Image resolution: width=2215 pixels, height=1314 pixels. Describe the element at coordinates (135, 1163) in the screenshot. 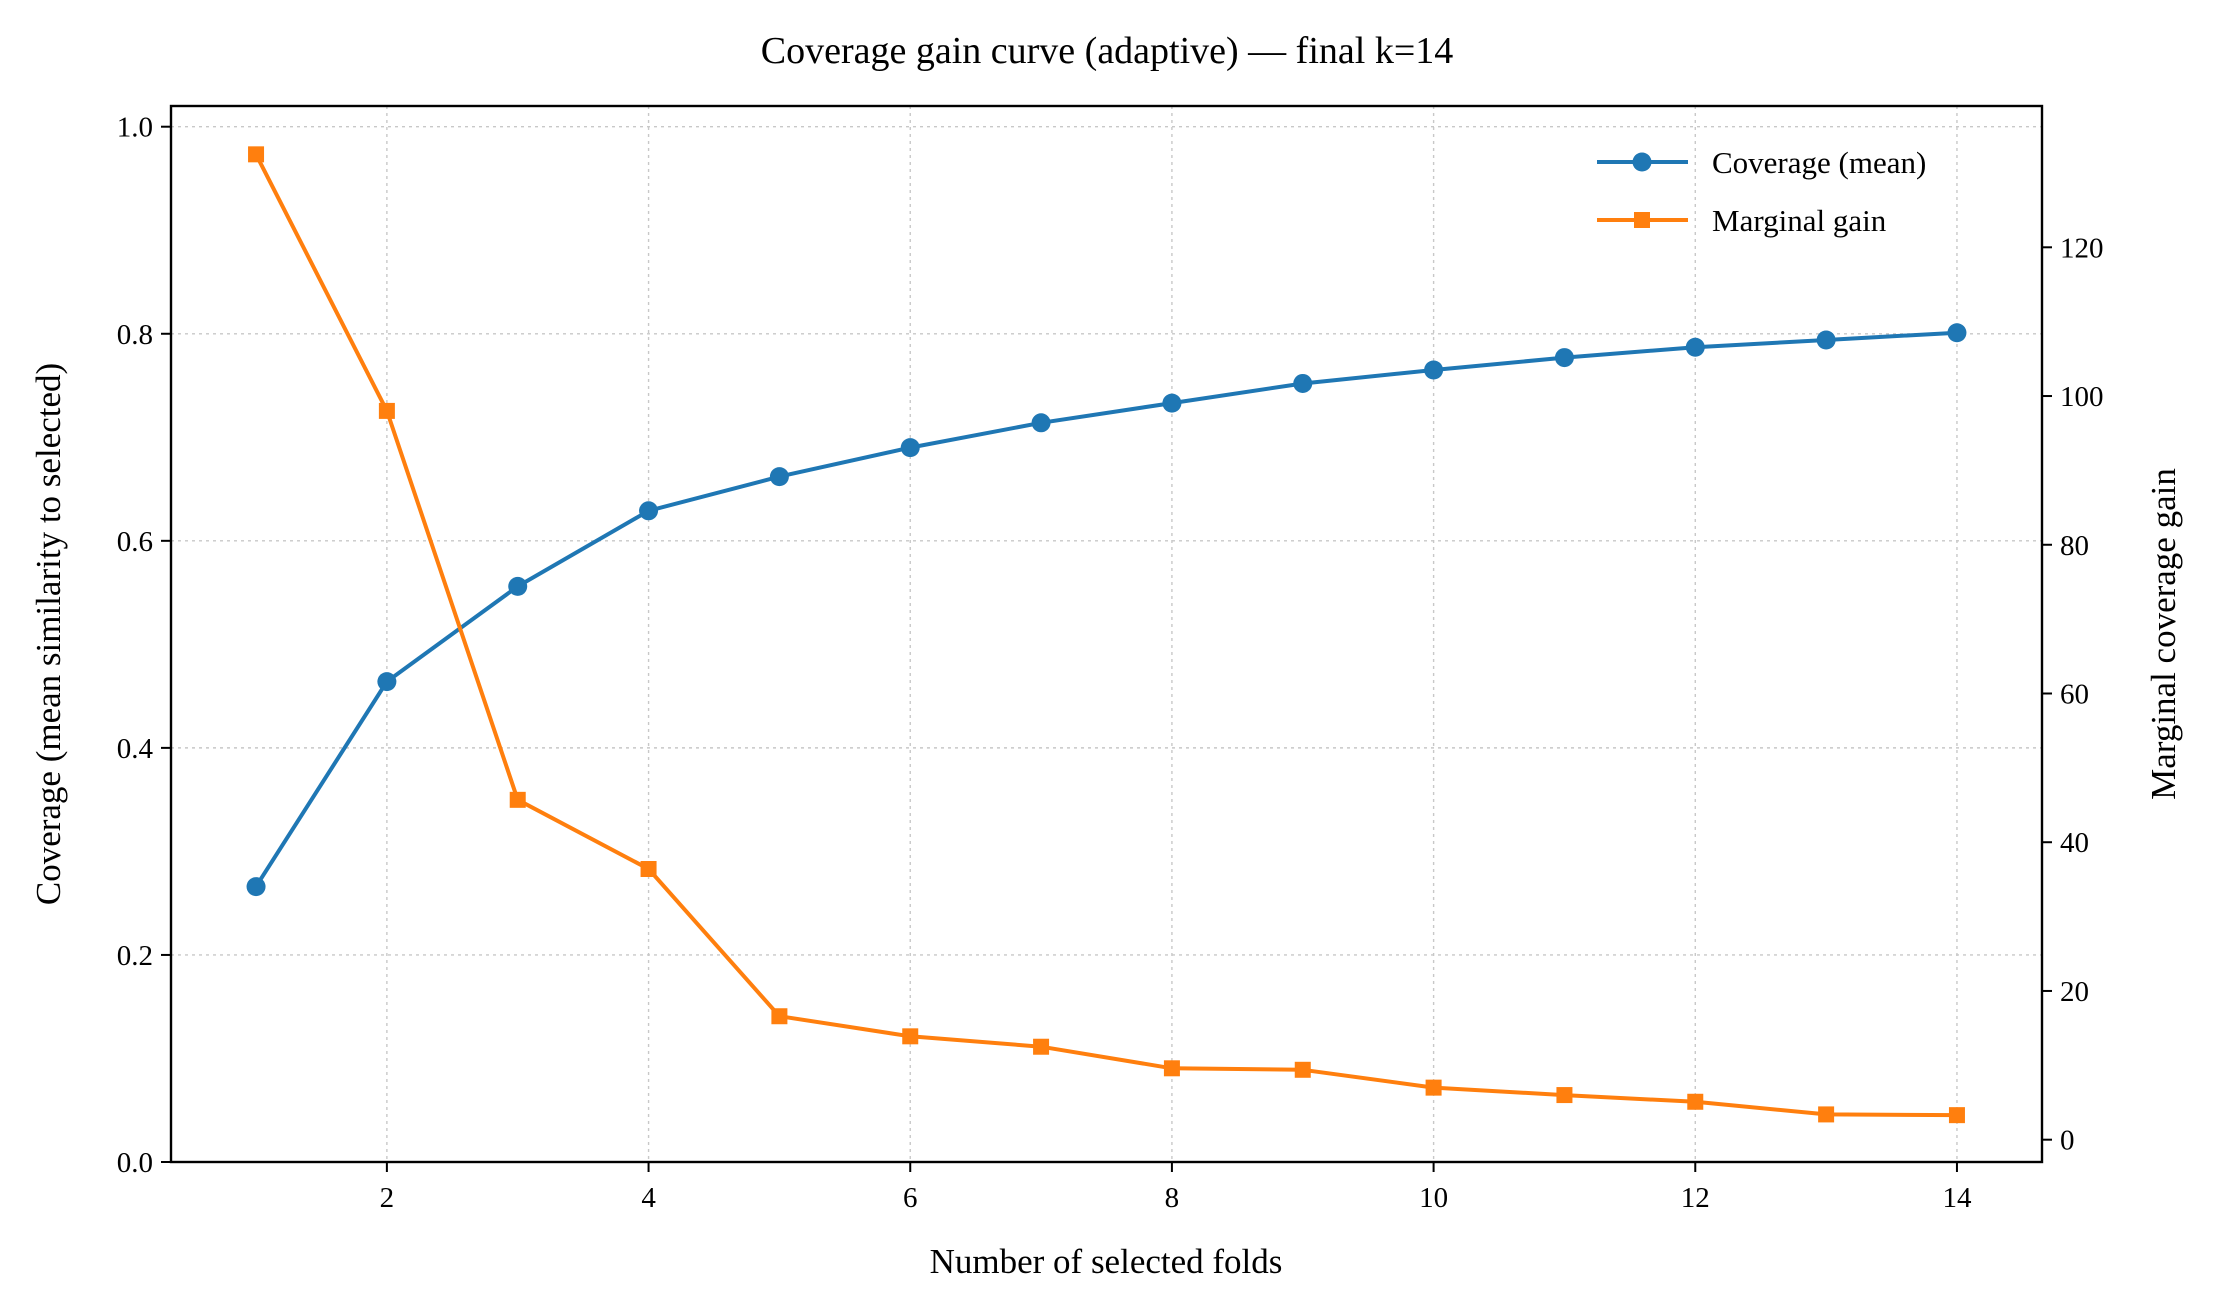

I see `y-tick-label: 0.0` at that location.